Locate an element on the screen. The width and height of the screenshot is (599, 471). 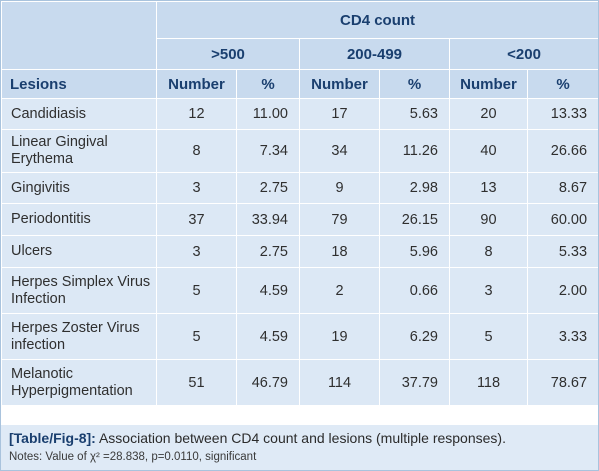
cell-number: 37 is located at coordinates (196, 219).